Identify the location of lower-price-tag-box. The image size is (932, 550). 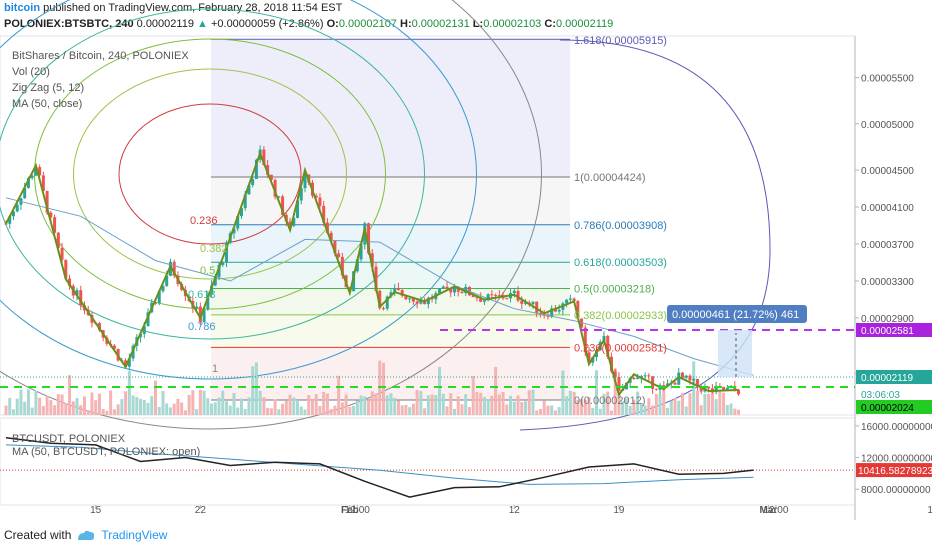
(894, 470).